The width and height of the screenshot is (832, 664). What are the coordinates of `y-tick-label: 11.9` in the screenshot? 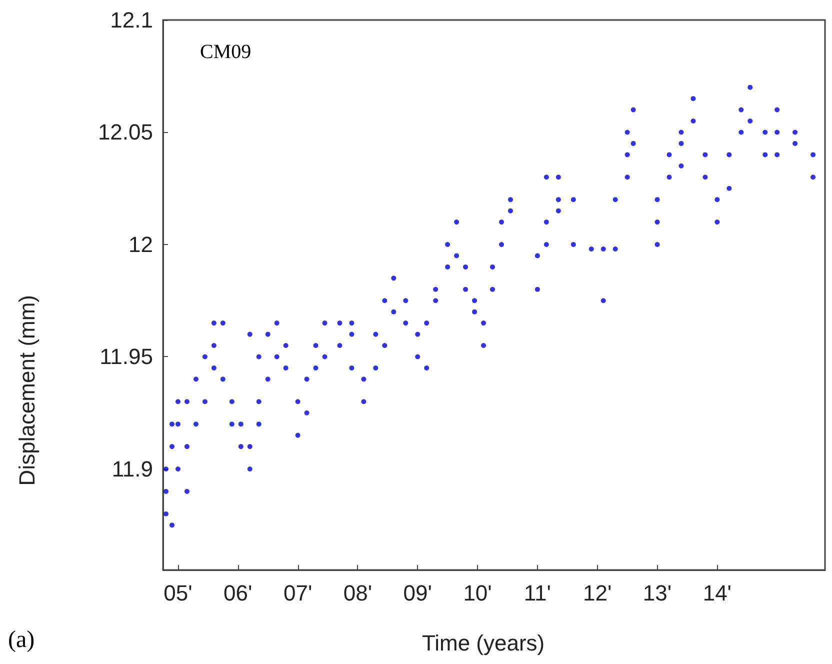 It's located at (132, 469).